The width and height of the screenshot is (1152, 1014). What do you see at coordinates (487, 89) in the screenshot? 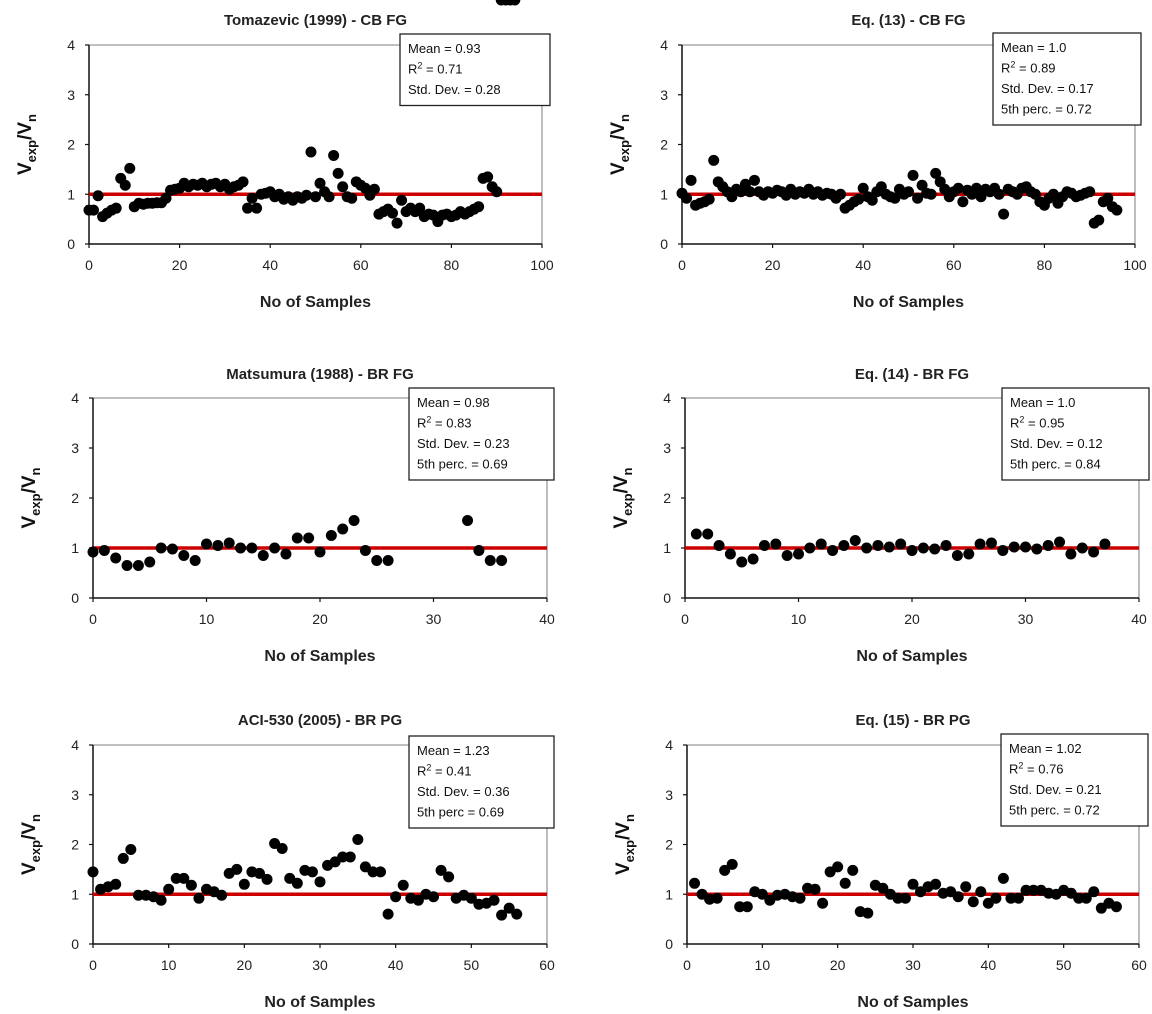
I see `stats-value: 0.28` at bounding box center [487, 89].